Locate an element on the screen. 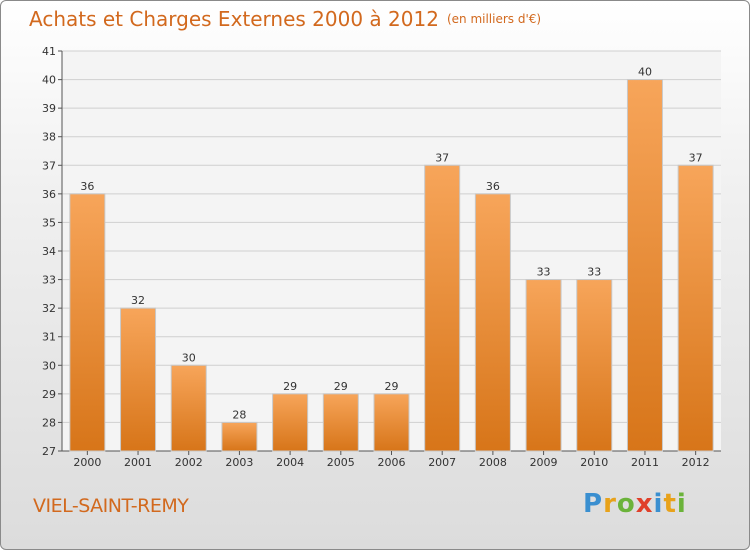 The image size is (750, 550). x-tick-label: 2002 is located at coordinates (189, 462).